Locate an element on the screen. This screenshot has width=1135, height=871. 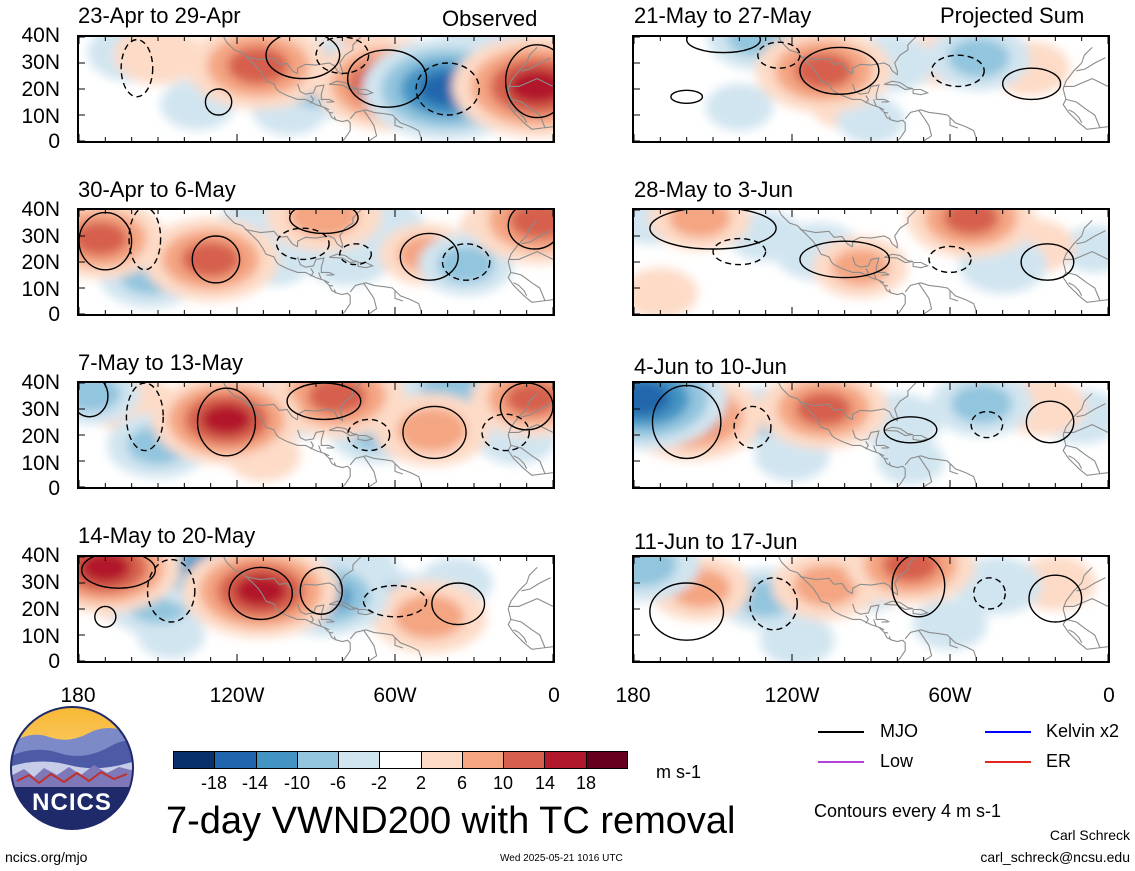
colorbar-units: m s-1 is located at coordinates (678, 772).